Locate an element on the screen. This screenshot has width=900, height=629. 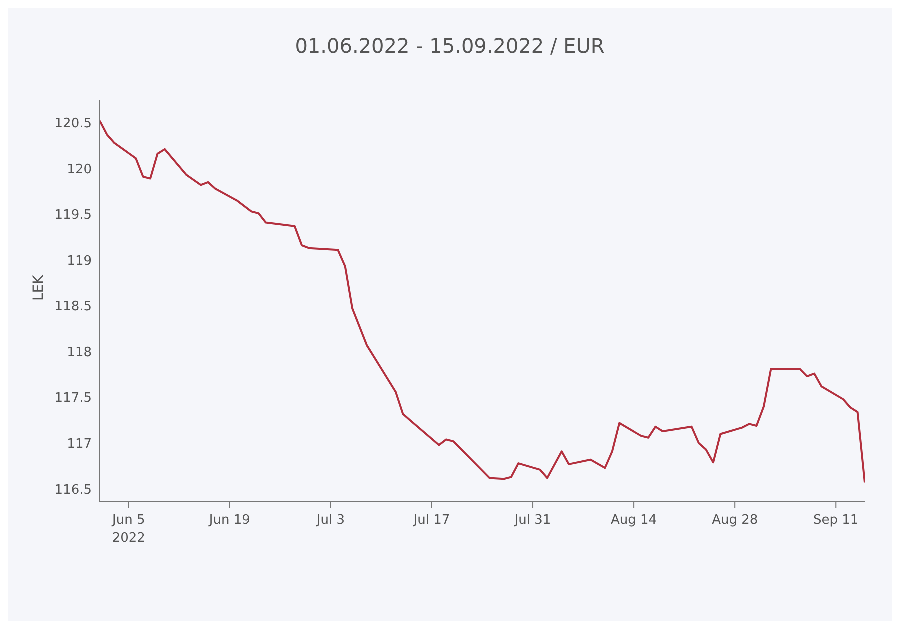
y-axis-title: LEK is located at coordinates (38, 287).